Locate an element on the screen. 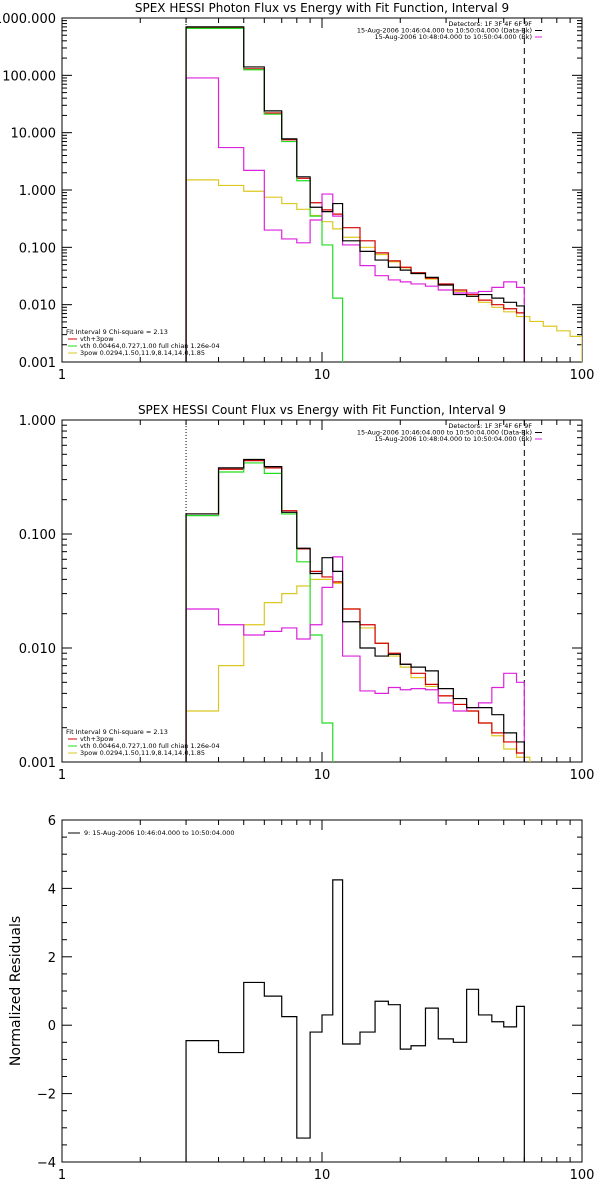 The height and width of the screenshot is (1200, 600). y-tick-label: 1000.000 is located at coordinates (28, 19).